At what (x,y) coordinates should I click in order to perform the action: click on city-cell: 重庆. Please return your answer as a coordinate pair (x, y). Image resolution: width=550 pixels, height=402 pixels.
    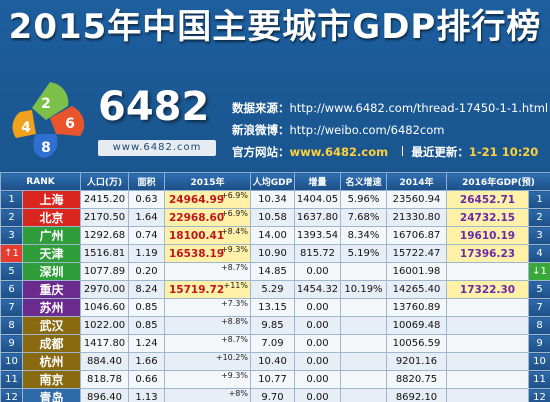
    Looking at the image, I should click on (51, 289).